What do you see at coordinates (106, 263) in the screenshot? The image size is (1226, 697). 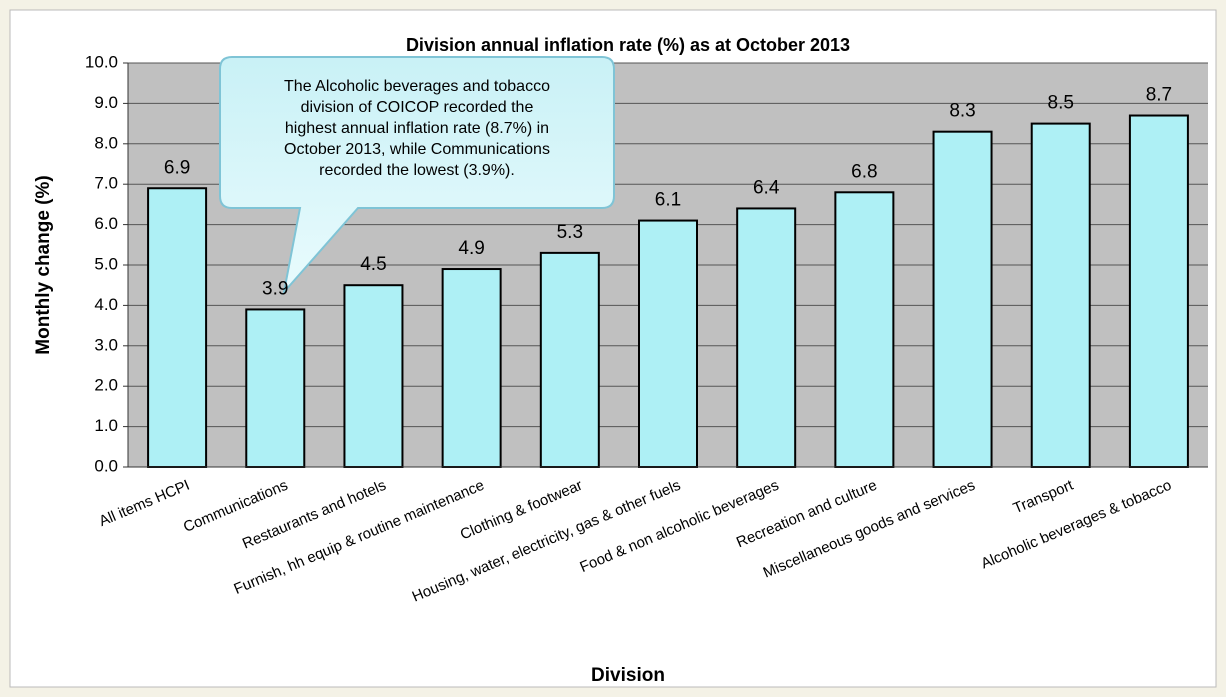 I see `y-tick-label: 5.0` at bounding box center [106, 263].